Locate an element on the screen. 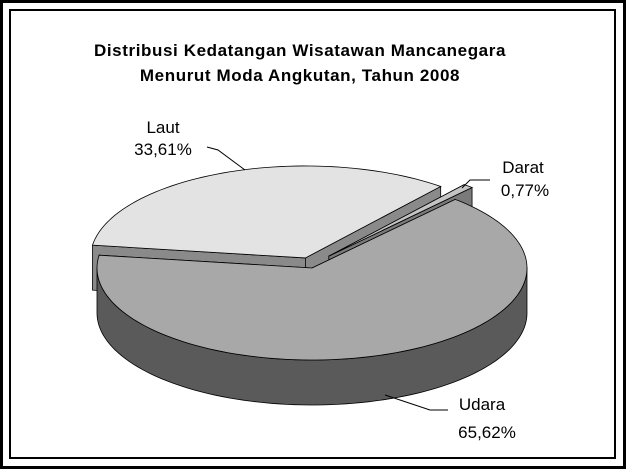 Image resolution: width=626 pixels, height=469 pixels. value-label: 33,61% is located at coordinates (163, 149).